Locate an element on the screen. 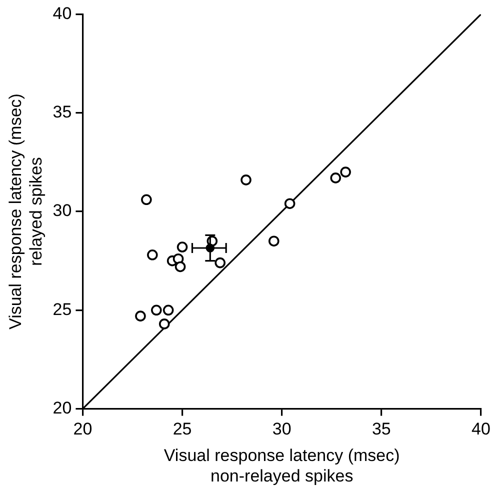 The height and width of the screenshot is (489, 495). y-tick-label: 35 is located at coordinates (62, 112).